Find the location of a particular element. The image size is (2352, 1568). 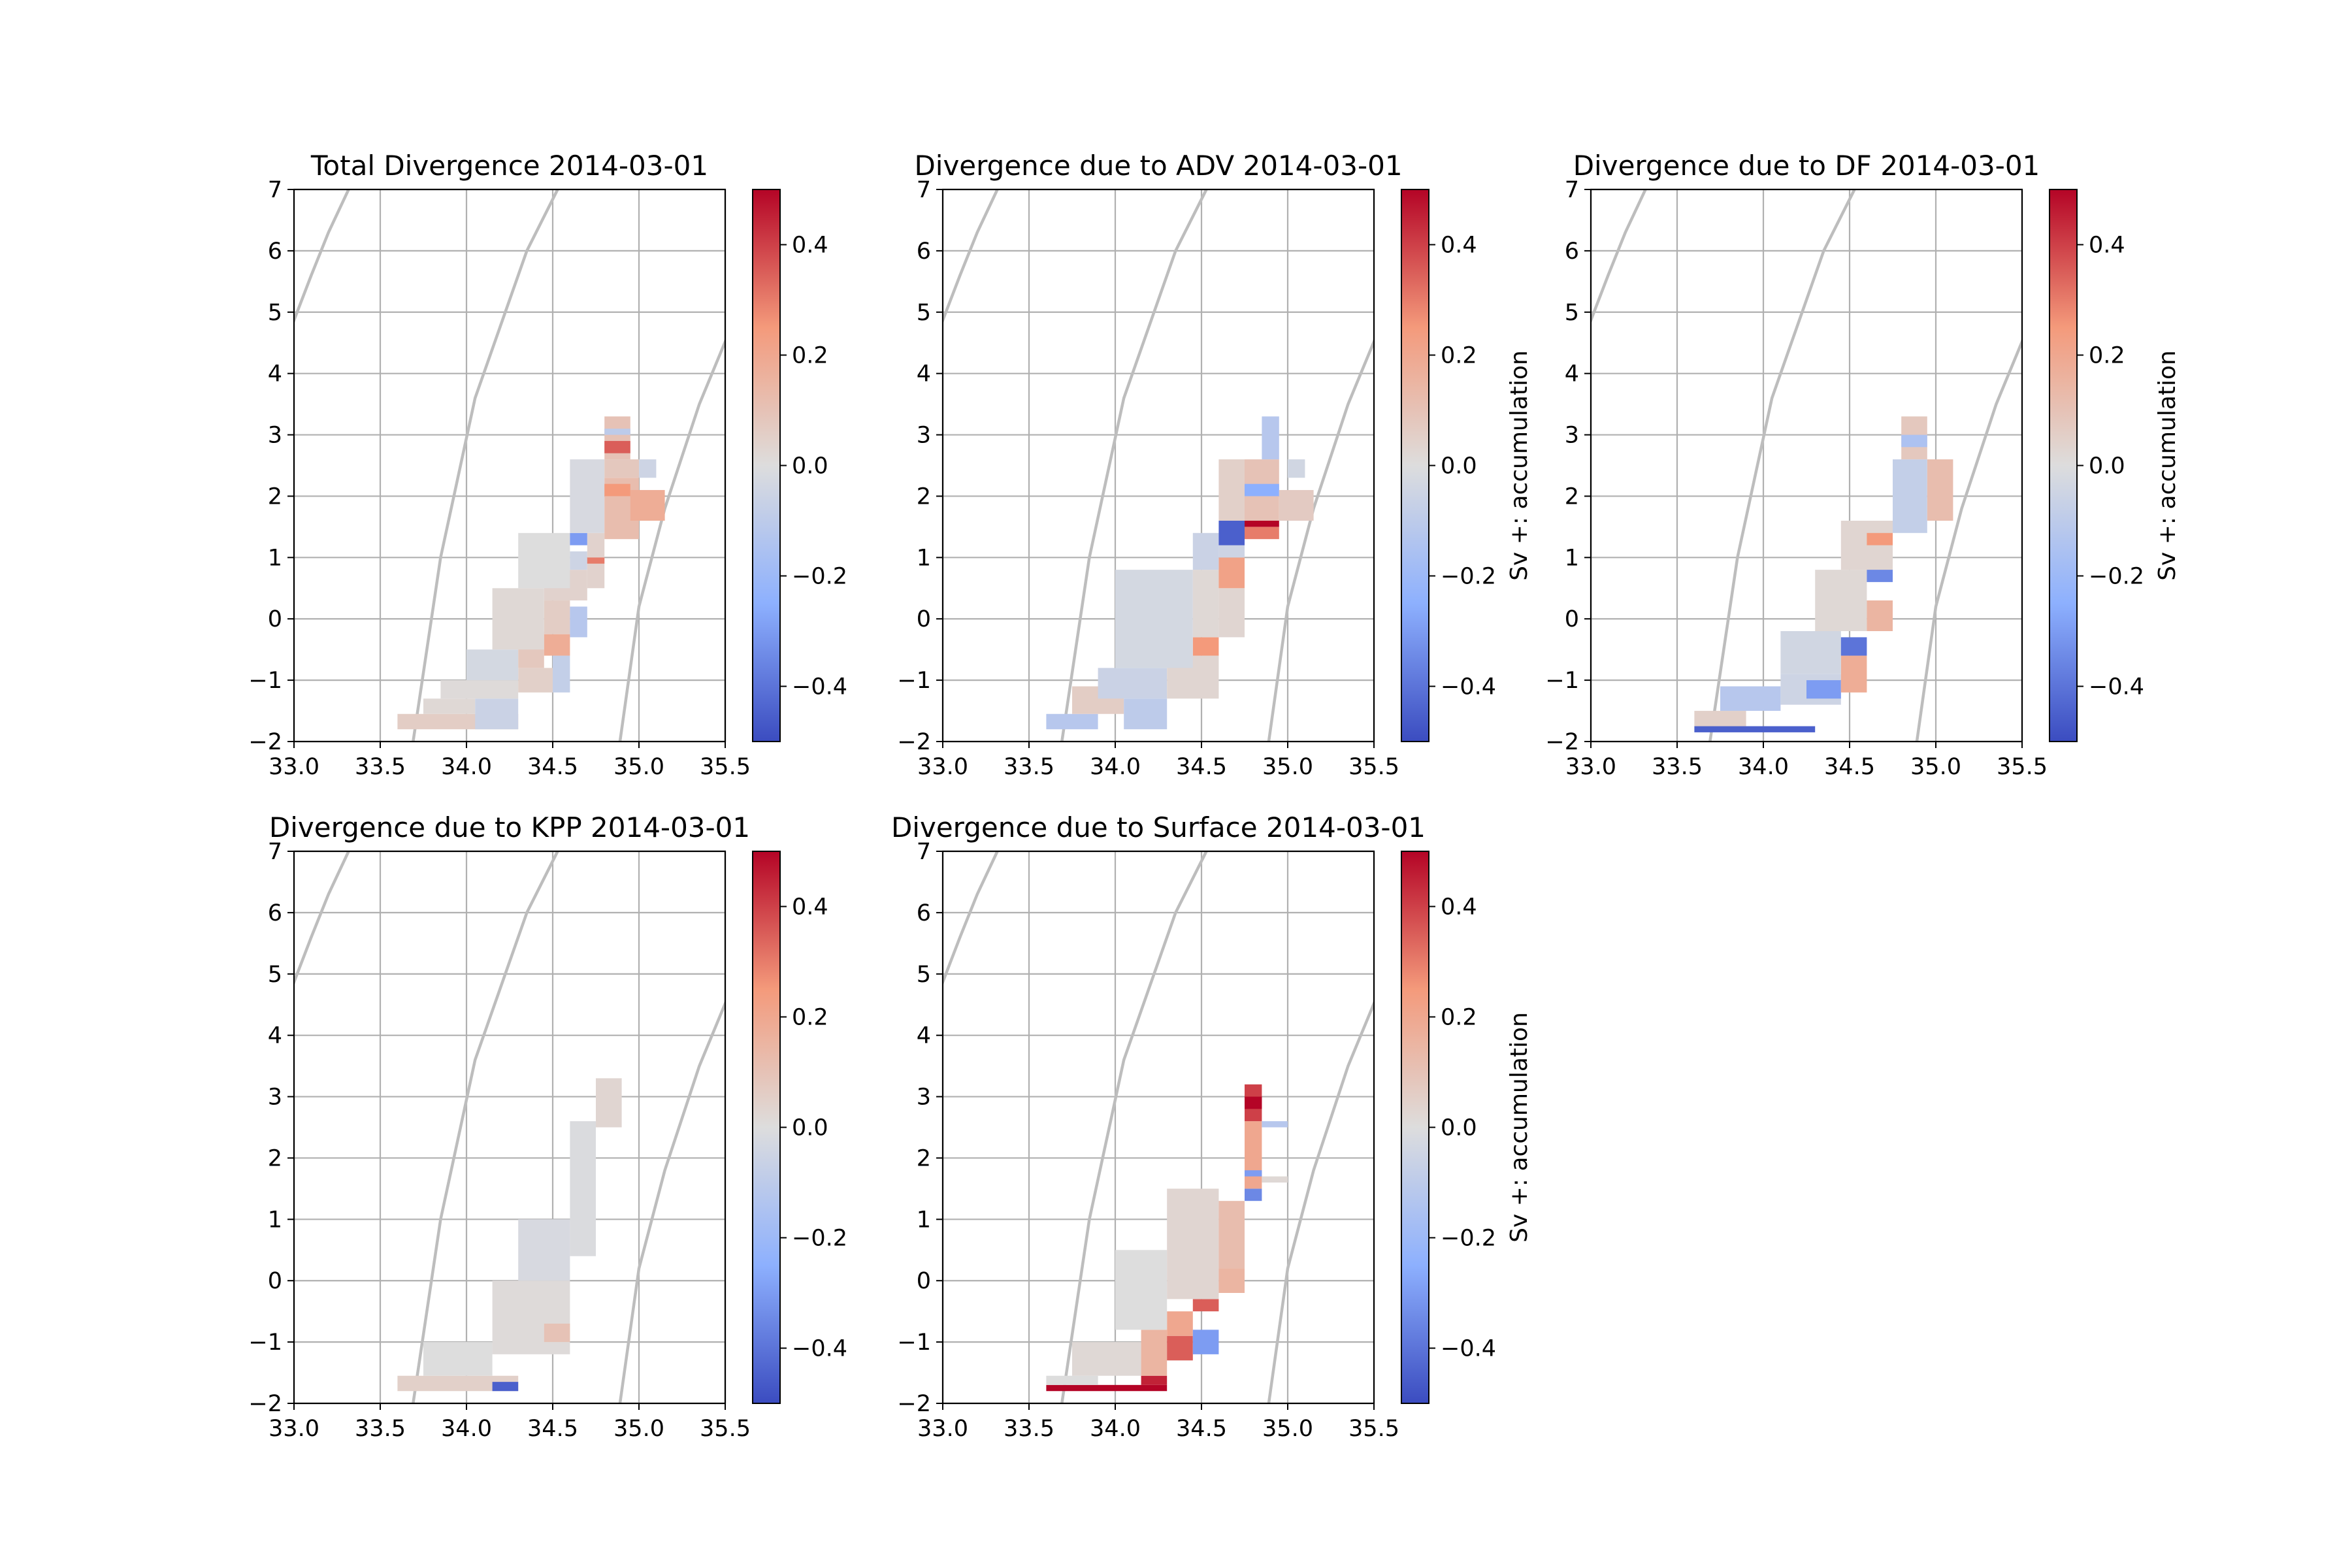

x-tick-label: 34.5 is located at coordinates (1849, 767).